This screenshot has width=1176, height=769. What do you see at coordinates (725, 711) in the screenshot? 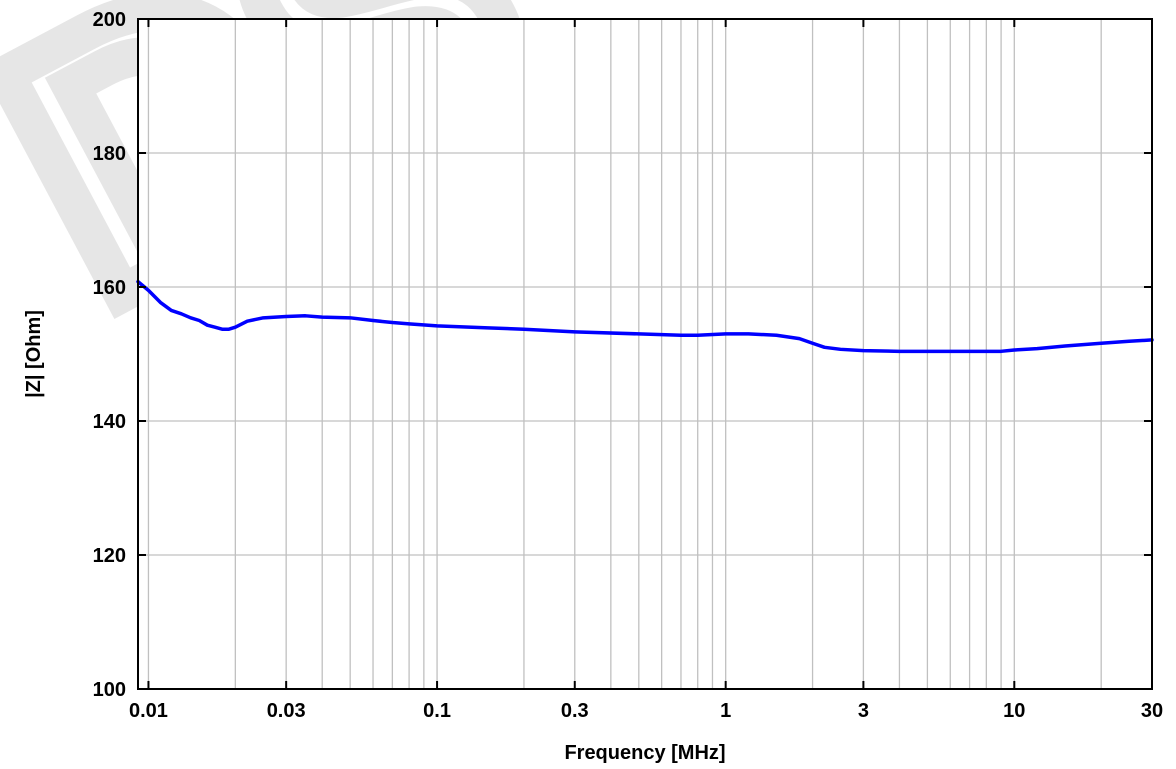
I see `x-tick-label: 1` at bounding box center [725, 711].